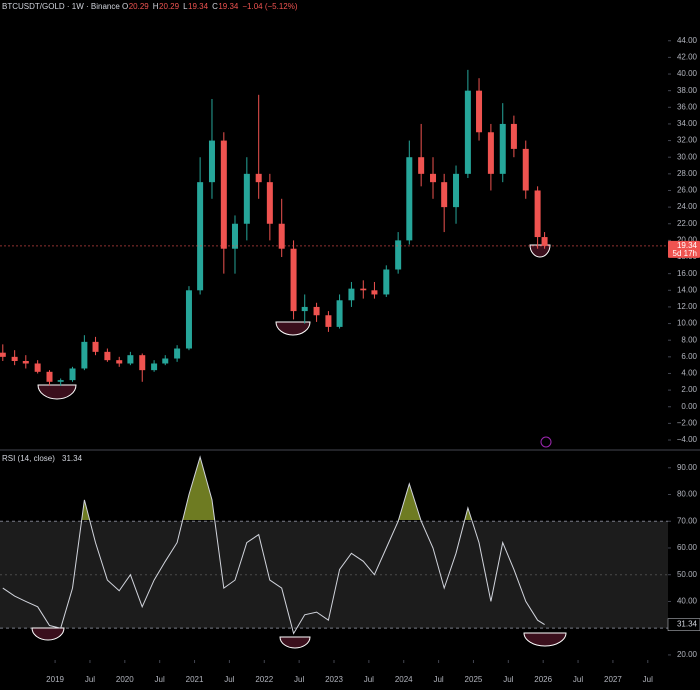 Image resolution: width=700 pixels, height=690 pixels. Describe the element at coordinates (687, 467) in the screenshot. I see `y-tick-label: 90.00` at that location.